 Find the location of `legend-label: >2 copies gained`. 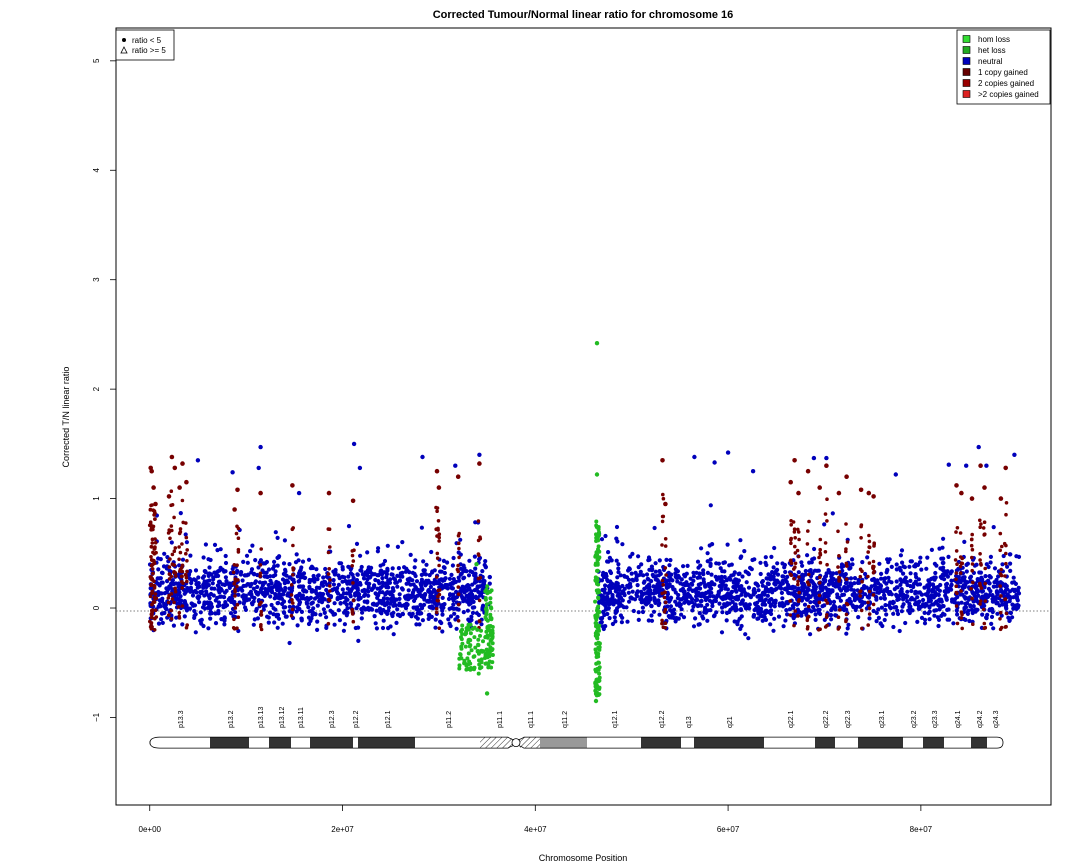

legend-label: >2 copies gained is located at coordinates (1008, 94).